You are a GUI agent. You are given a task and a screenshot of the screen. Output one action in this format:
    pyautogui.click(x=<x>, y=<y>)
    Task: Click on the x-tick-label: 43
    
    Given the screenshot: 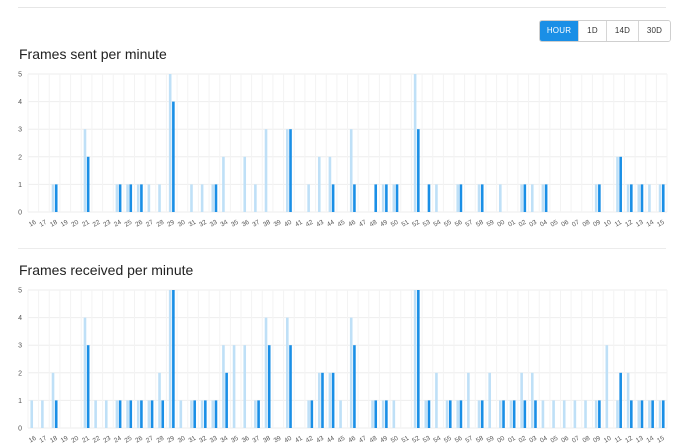 What is the action you would take?
    pyautogui.click(x=320, y=224)
    